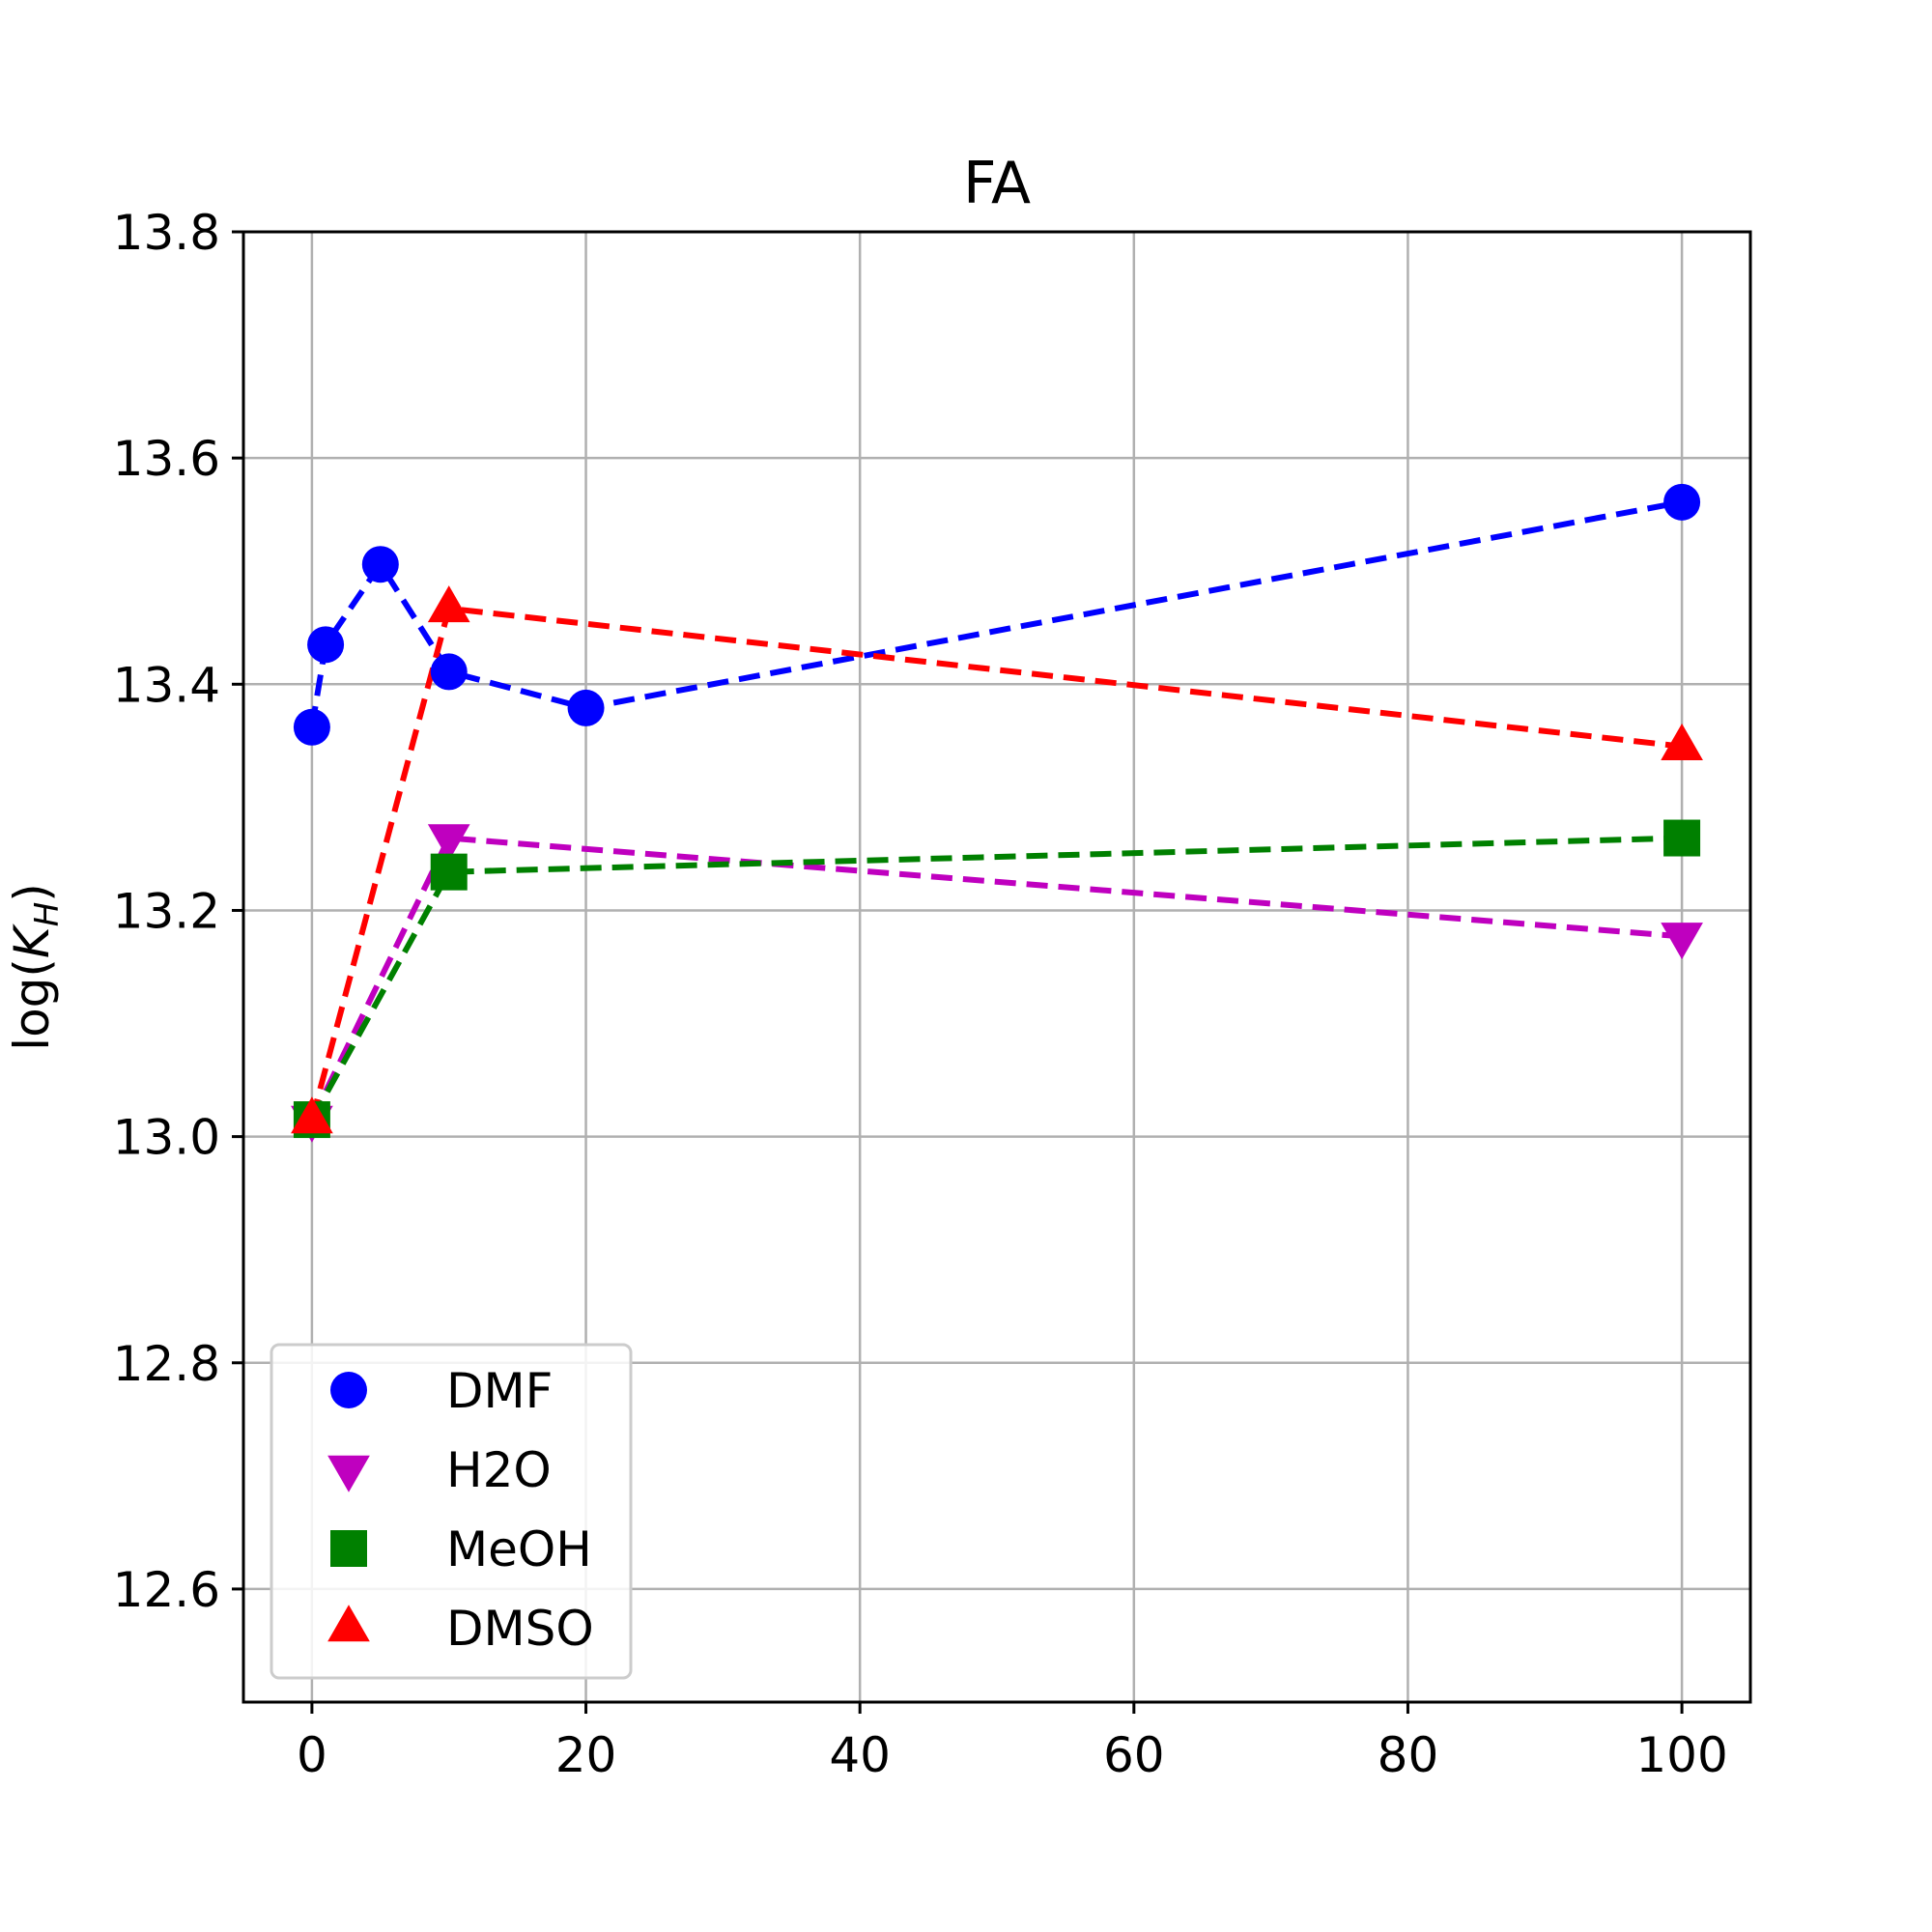 The height and width of the screenshot is (1932, 1932). Describe the element at coordinates (348, 1623) in the screenshot. I see `legend-marker-dmso` at that location.